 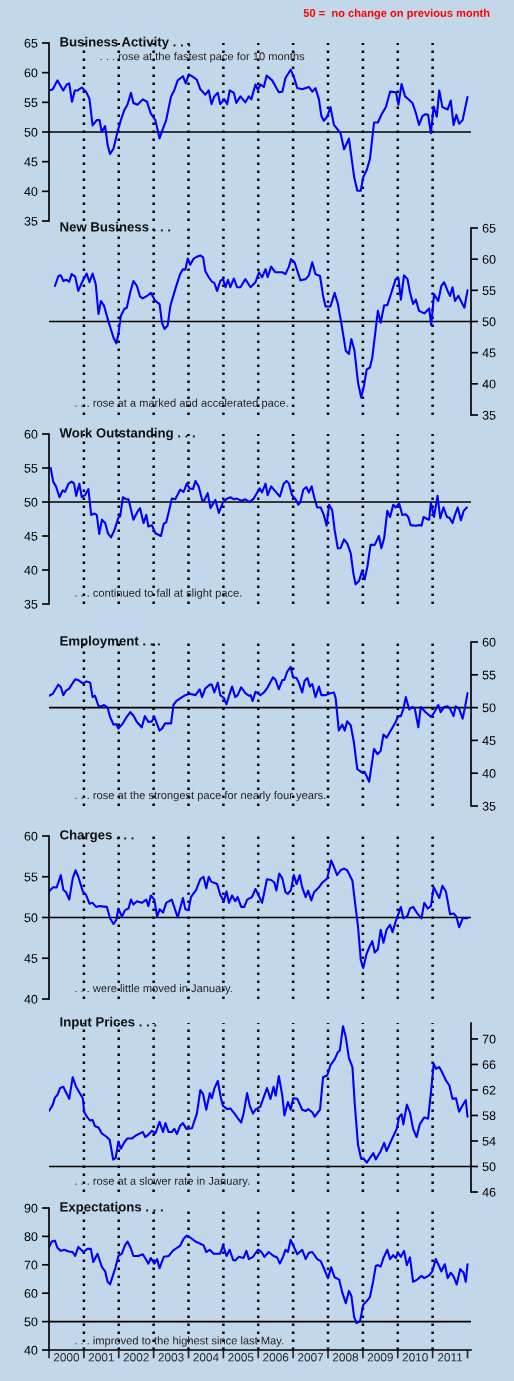 What do you see at coordinates (345, 1357) in the screenshot?
I see `x-tick-label: 2008` at bounding box center [345, 1357].